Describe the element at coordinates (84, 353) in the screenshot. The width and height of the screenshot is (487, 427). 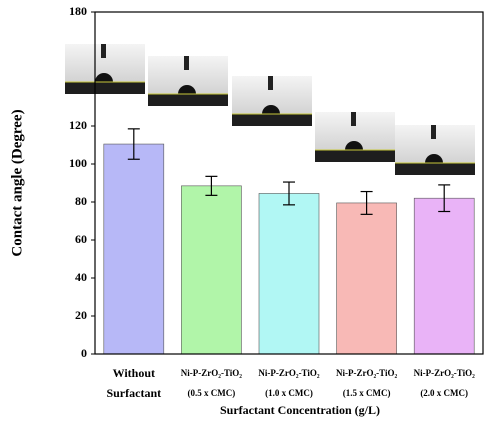
I see `y-tick-label: 0` at that location.